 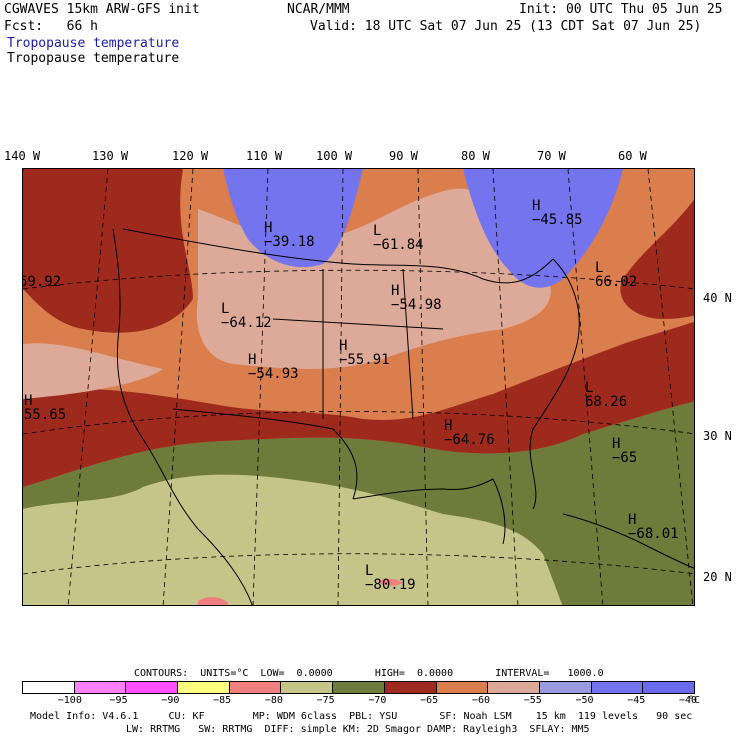 What do you see at coordinates (636, 700) in the screenshot?
I see `color-bar-tick-label: −45` at bounding box center [636, 700].